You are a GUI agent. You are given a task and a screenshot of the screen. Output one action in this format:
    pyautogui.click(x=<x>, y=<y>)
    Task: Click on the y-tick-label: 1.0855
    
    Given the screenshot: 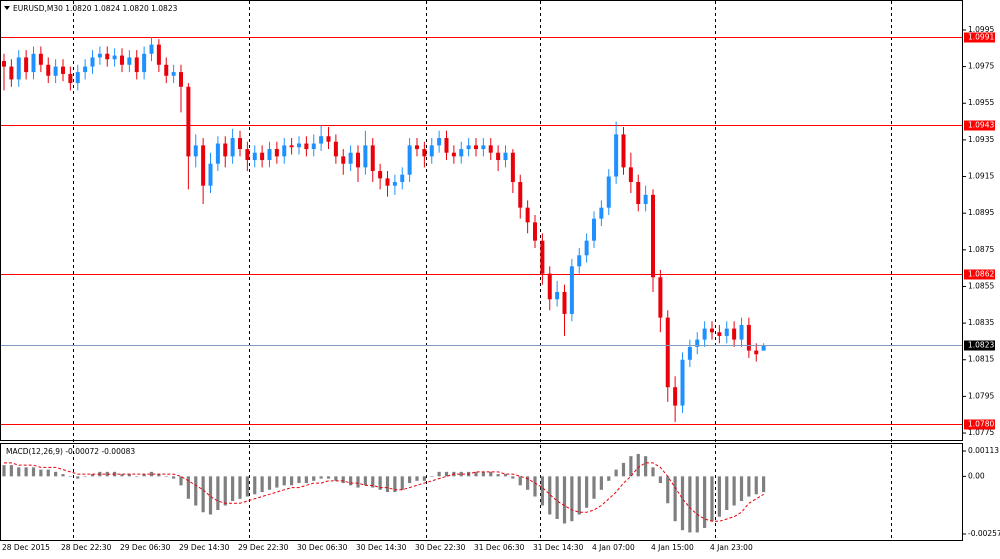 What is the action you would take?
    pyautogui.click(x=981, y=285)
    